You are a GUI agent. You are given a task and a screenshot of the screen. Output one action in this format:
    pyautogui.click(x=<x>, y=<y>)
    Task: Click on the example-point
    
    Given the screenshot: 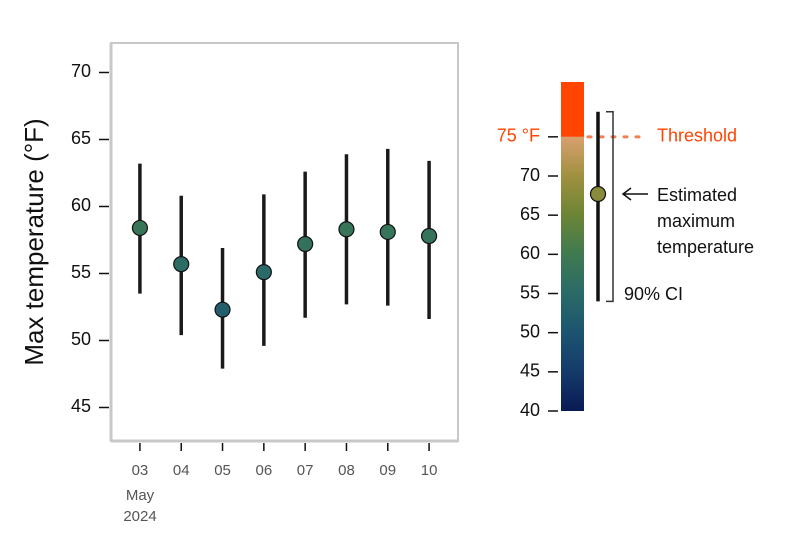 What is the action you would take?
    pyautogui.click(x=598, y=194)
    